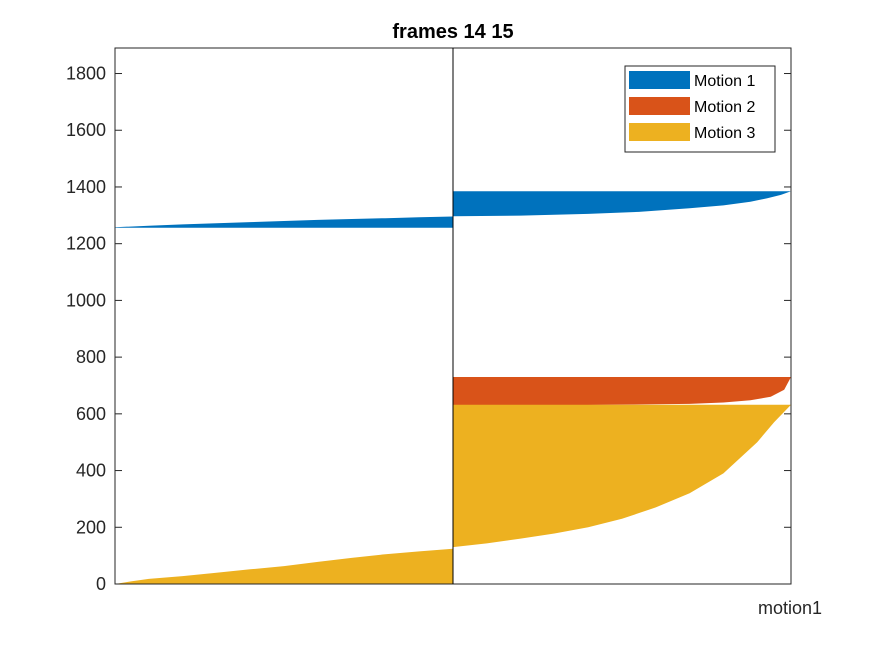  What do you see at coordinates (101, 584) in the screenshot?
I see `y-tick-label: 0` at bounding box center [101, 584].